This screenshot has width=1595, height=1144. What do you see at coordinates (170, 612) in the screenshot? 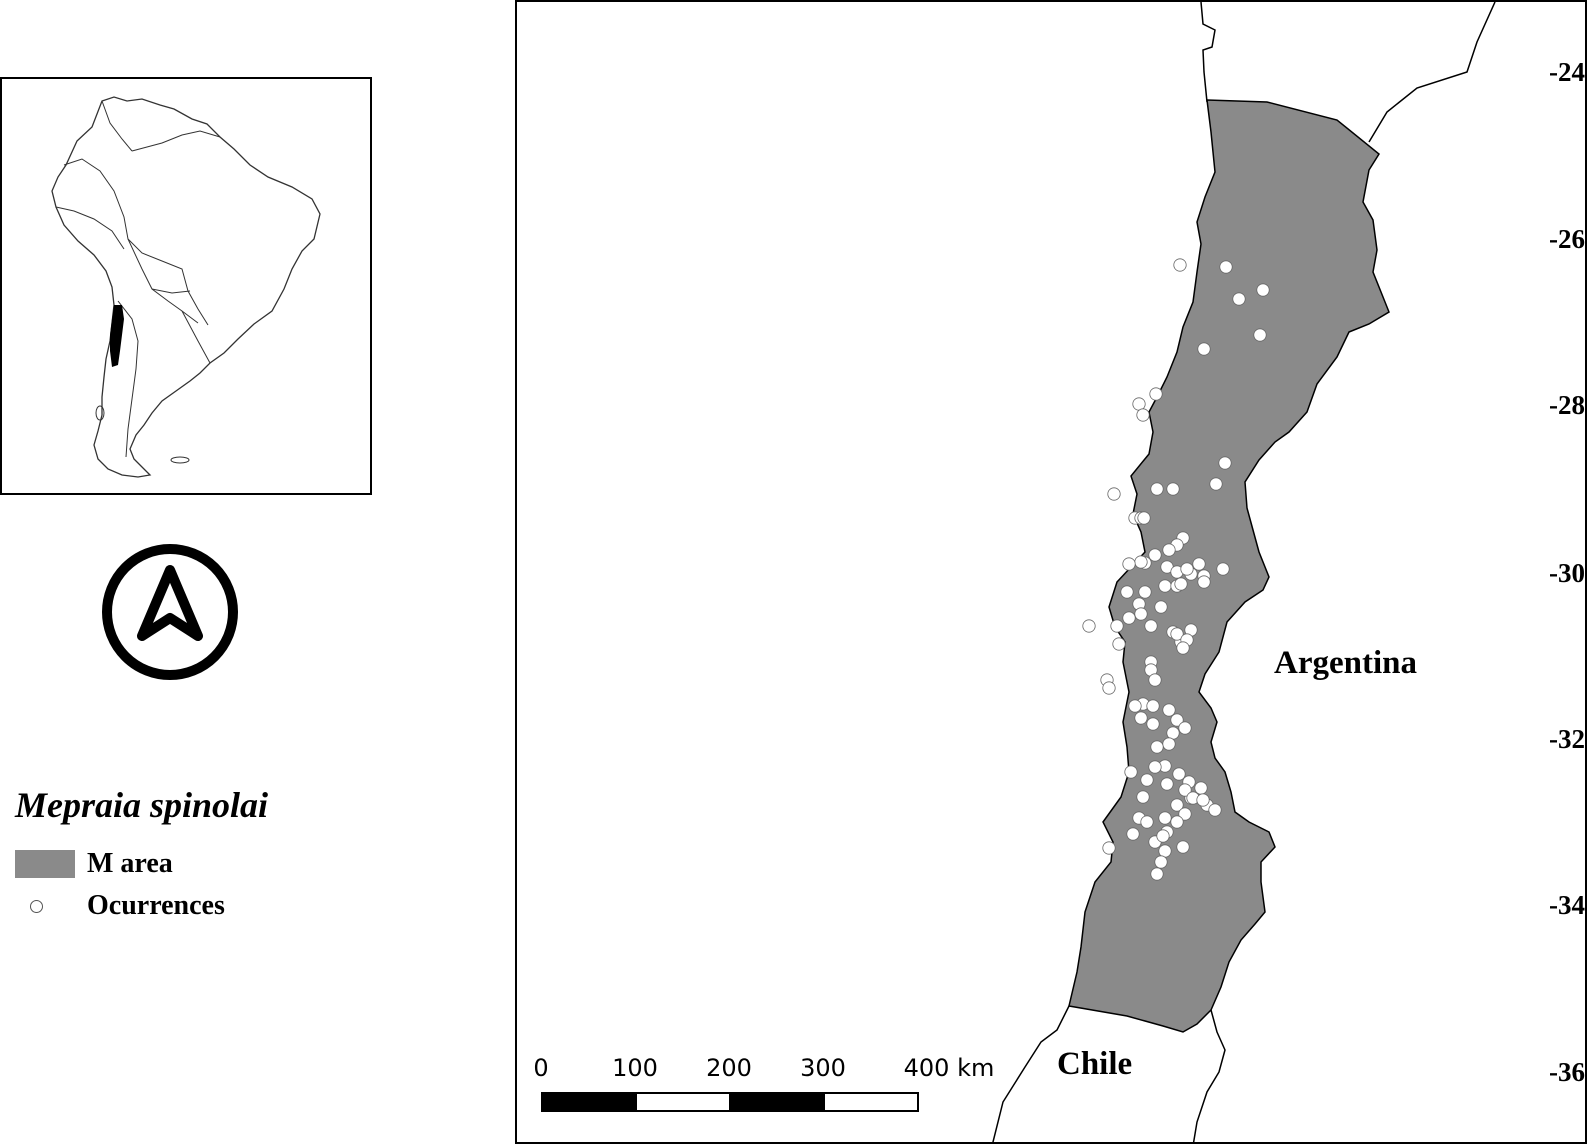
I see `north-arrow-icon` at bounding box center [170, 612].